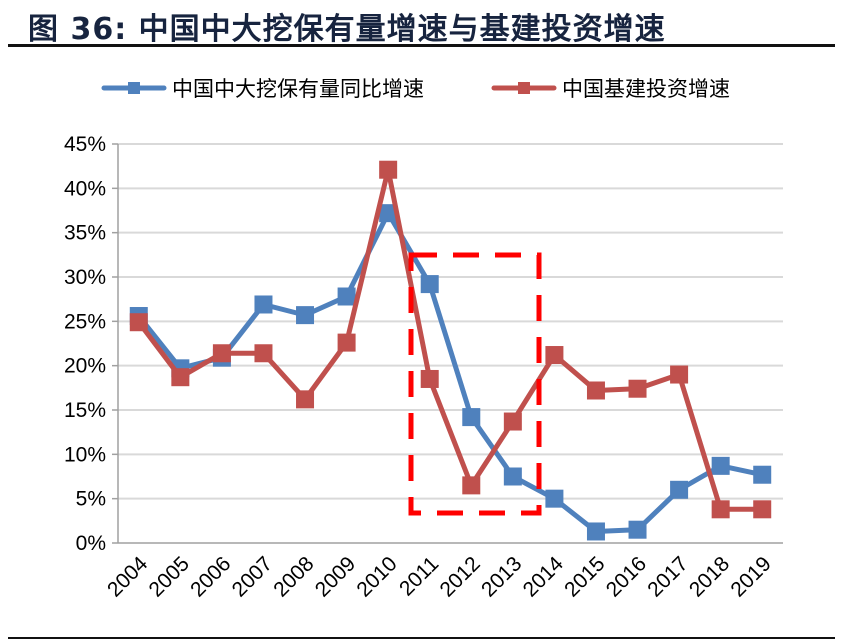 The width and height of the screenshot is (845, 640). I want to click on y-tick-label: 0%, so click(91, 543).